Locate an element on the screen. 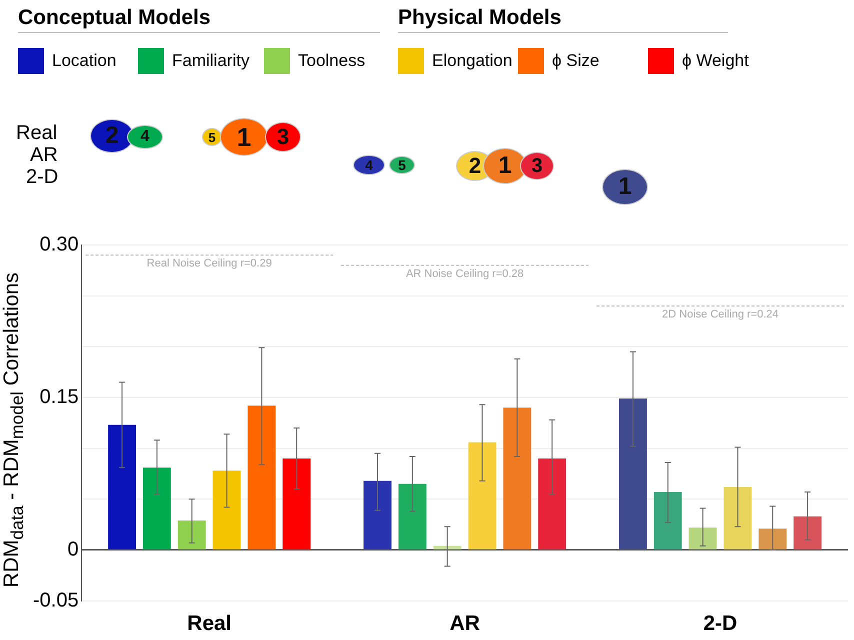 This screenshot has width=854, height=640. legend-label: Toolness is located at coordinates (332, 61).